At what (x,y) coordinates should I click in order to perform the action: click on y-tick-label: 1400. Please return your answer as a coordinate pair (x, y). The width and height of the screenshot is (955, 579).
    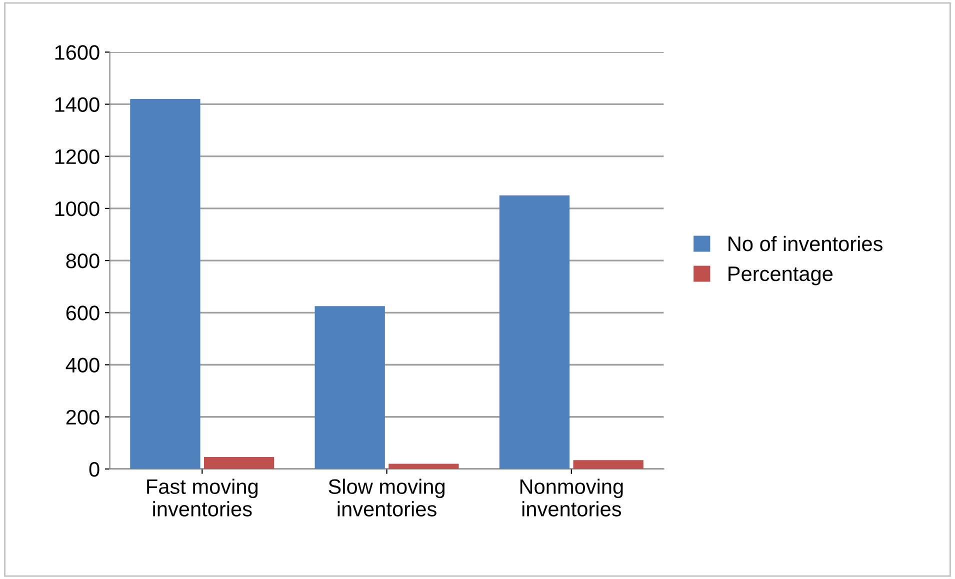
    Looking at the image, I should click on (77, 104).